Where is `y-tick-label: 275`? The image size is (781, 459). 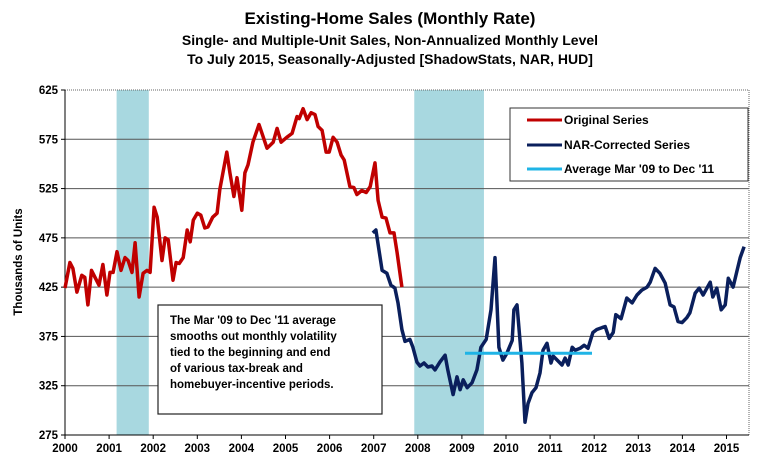
y-tick-label: 275 is located at coordinates (49, 436).